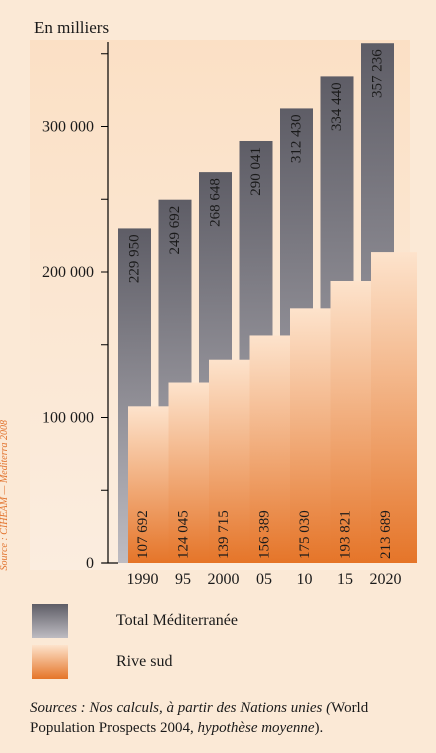 The width and height of the screenshot is (436, 753). What do you see at coordinates (256, 728) in the screenshot?
I see `source-part-3: hypothèse moyenne` at bounding box center [256, 728].